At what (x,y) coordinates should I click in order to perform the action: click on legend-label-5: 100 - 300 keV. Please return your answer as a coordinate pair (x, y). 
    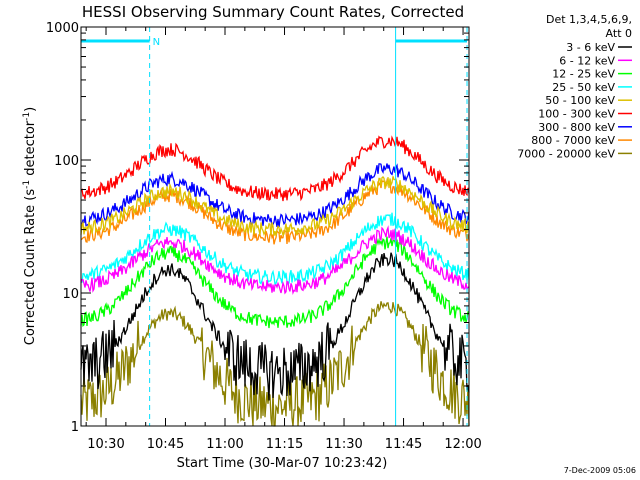
    Looking at the image, I should click on (576, 114).